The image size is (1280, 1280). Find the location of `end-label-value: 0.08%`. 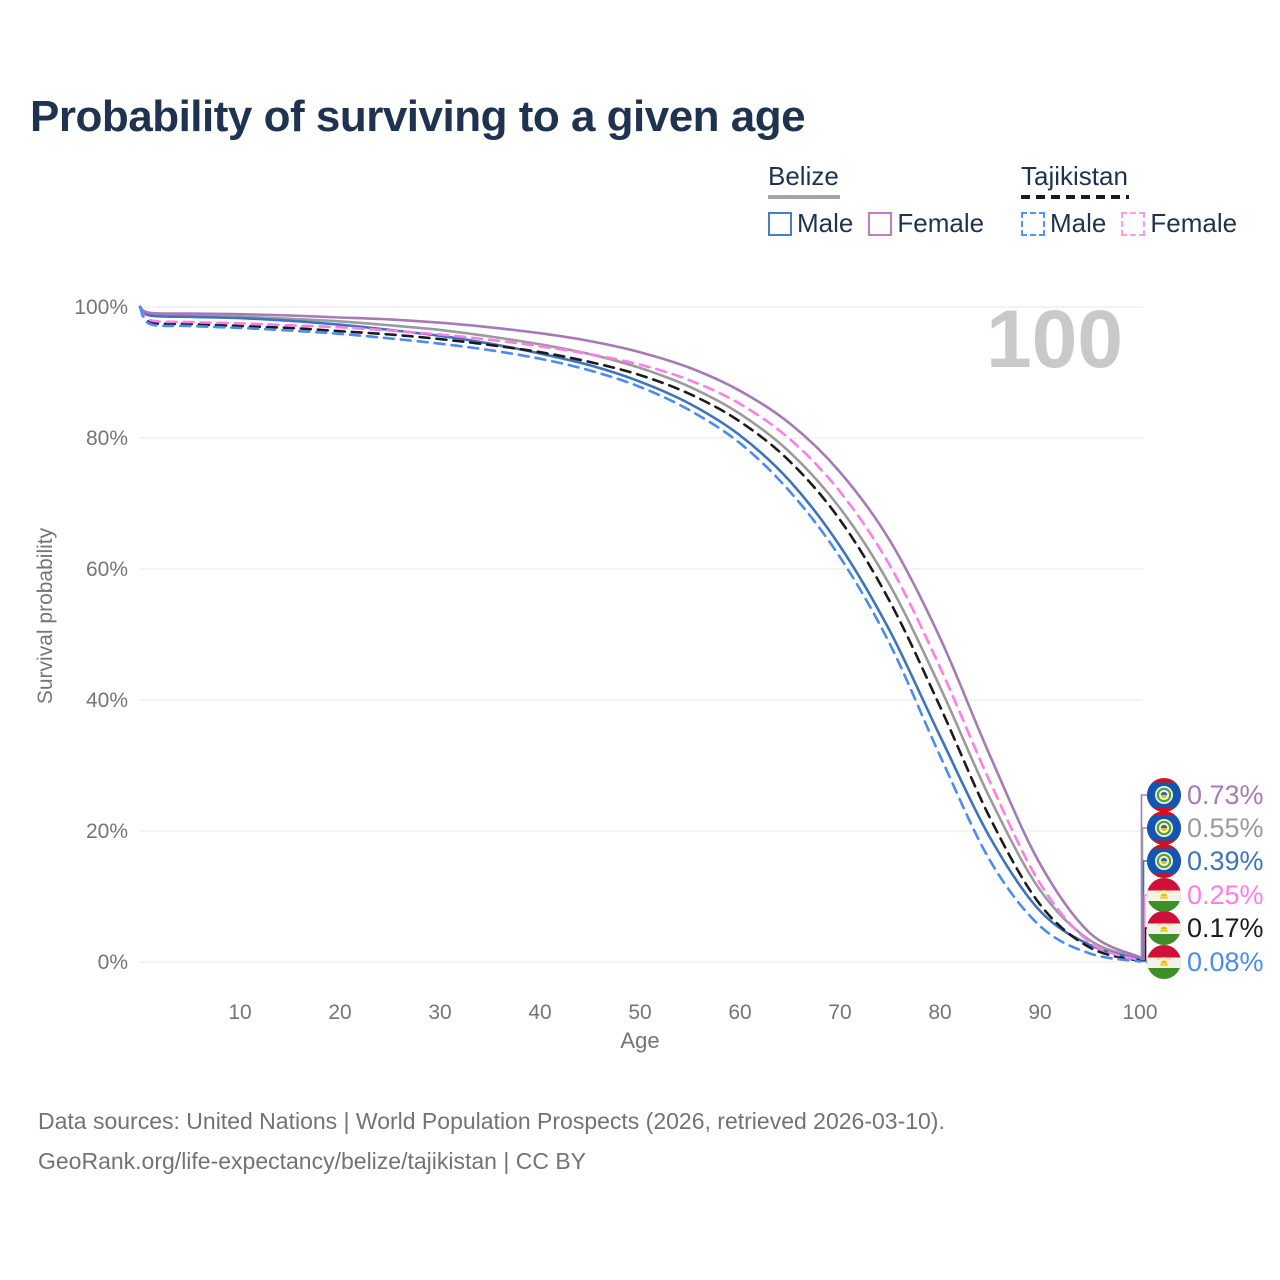

end-label-value: 0.08% is located at coordinates (1225, 961).